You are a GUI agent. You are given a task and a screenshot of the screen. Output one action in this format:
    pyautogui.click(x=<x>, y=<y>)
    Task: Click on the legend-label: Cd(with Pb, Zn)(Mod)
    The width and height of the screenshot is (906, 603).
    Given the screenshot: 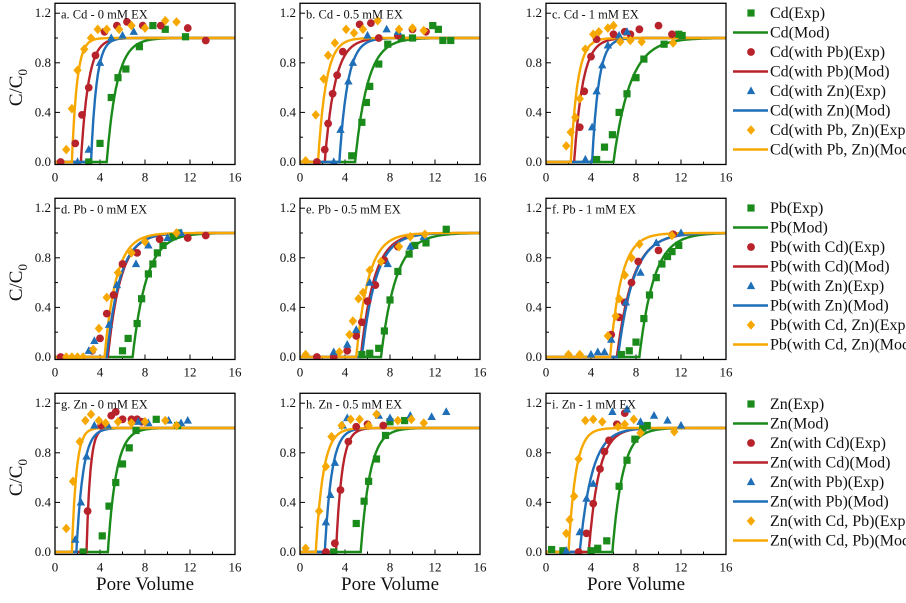 What is the action you would take?
    pyautogui.click(x=838, y=150)
    